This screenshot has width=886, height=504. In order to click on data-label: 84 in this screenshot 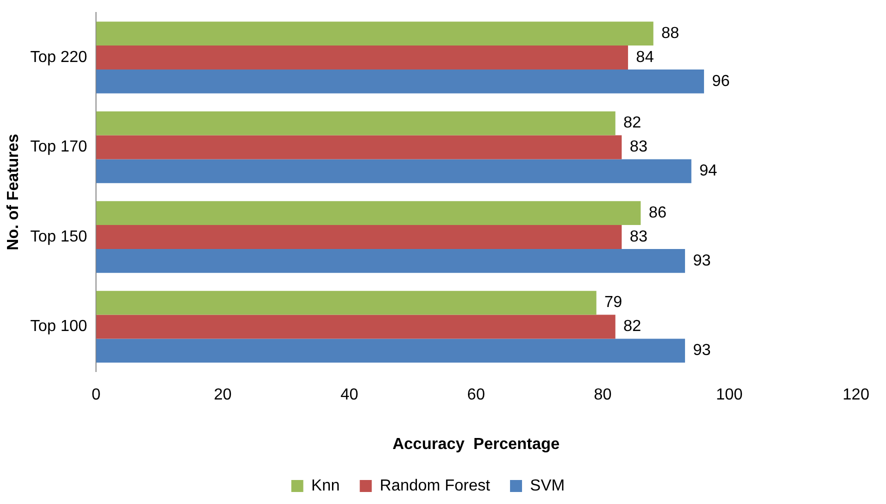, I will do `click(645, 57)`.